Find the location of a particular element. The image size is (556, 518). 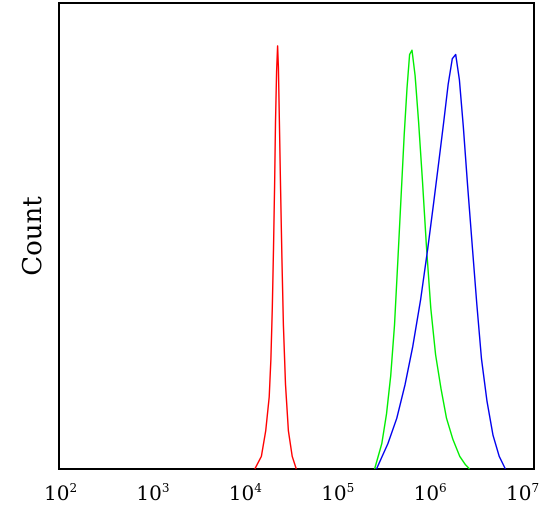

x-axis-tick-labels: 10² 10³ 10⁴ 10⁵ 10⁶ 10⁷ is located at coordinates (291, 493).